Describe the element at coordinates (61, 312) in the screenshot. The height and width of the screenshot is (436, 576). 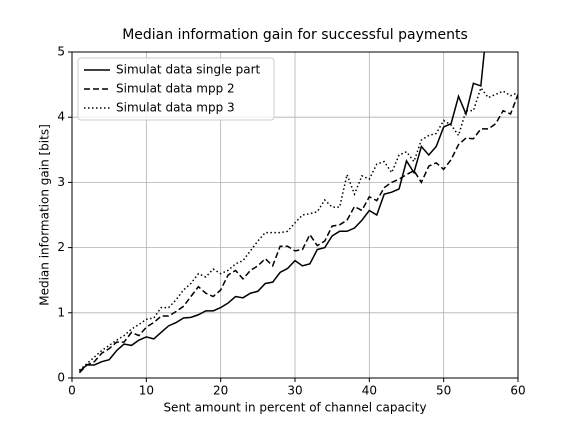
I see `y-tick-label: 1` at that location.